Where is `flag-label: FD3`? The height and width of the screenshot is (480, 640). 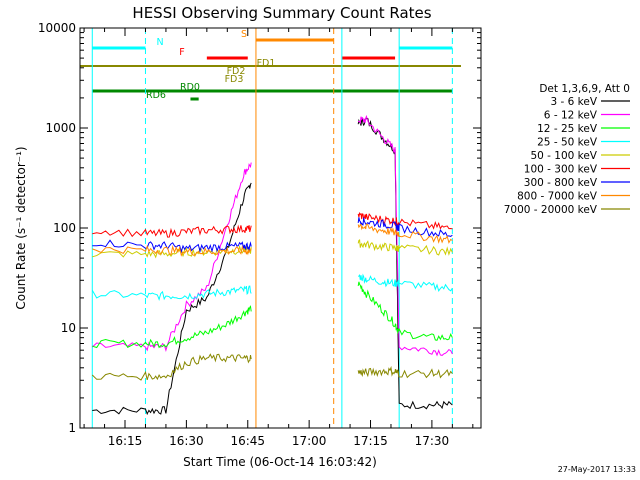 flag-label: FD3 is located at coordinates (234, 79).